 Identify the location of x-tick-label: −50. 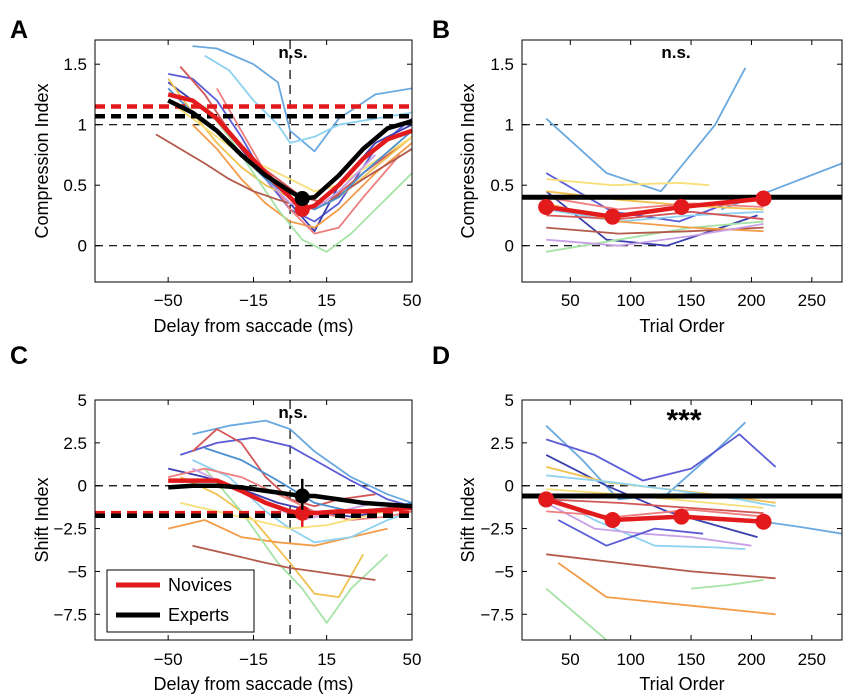
(168, 300).